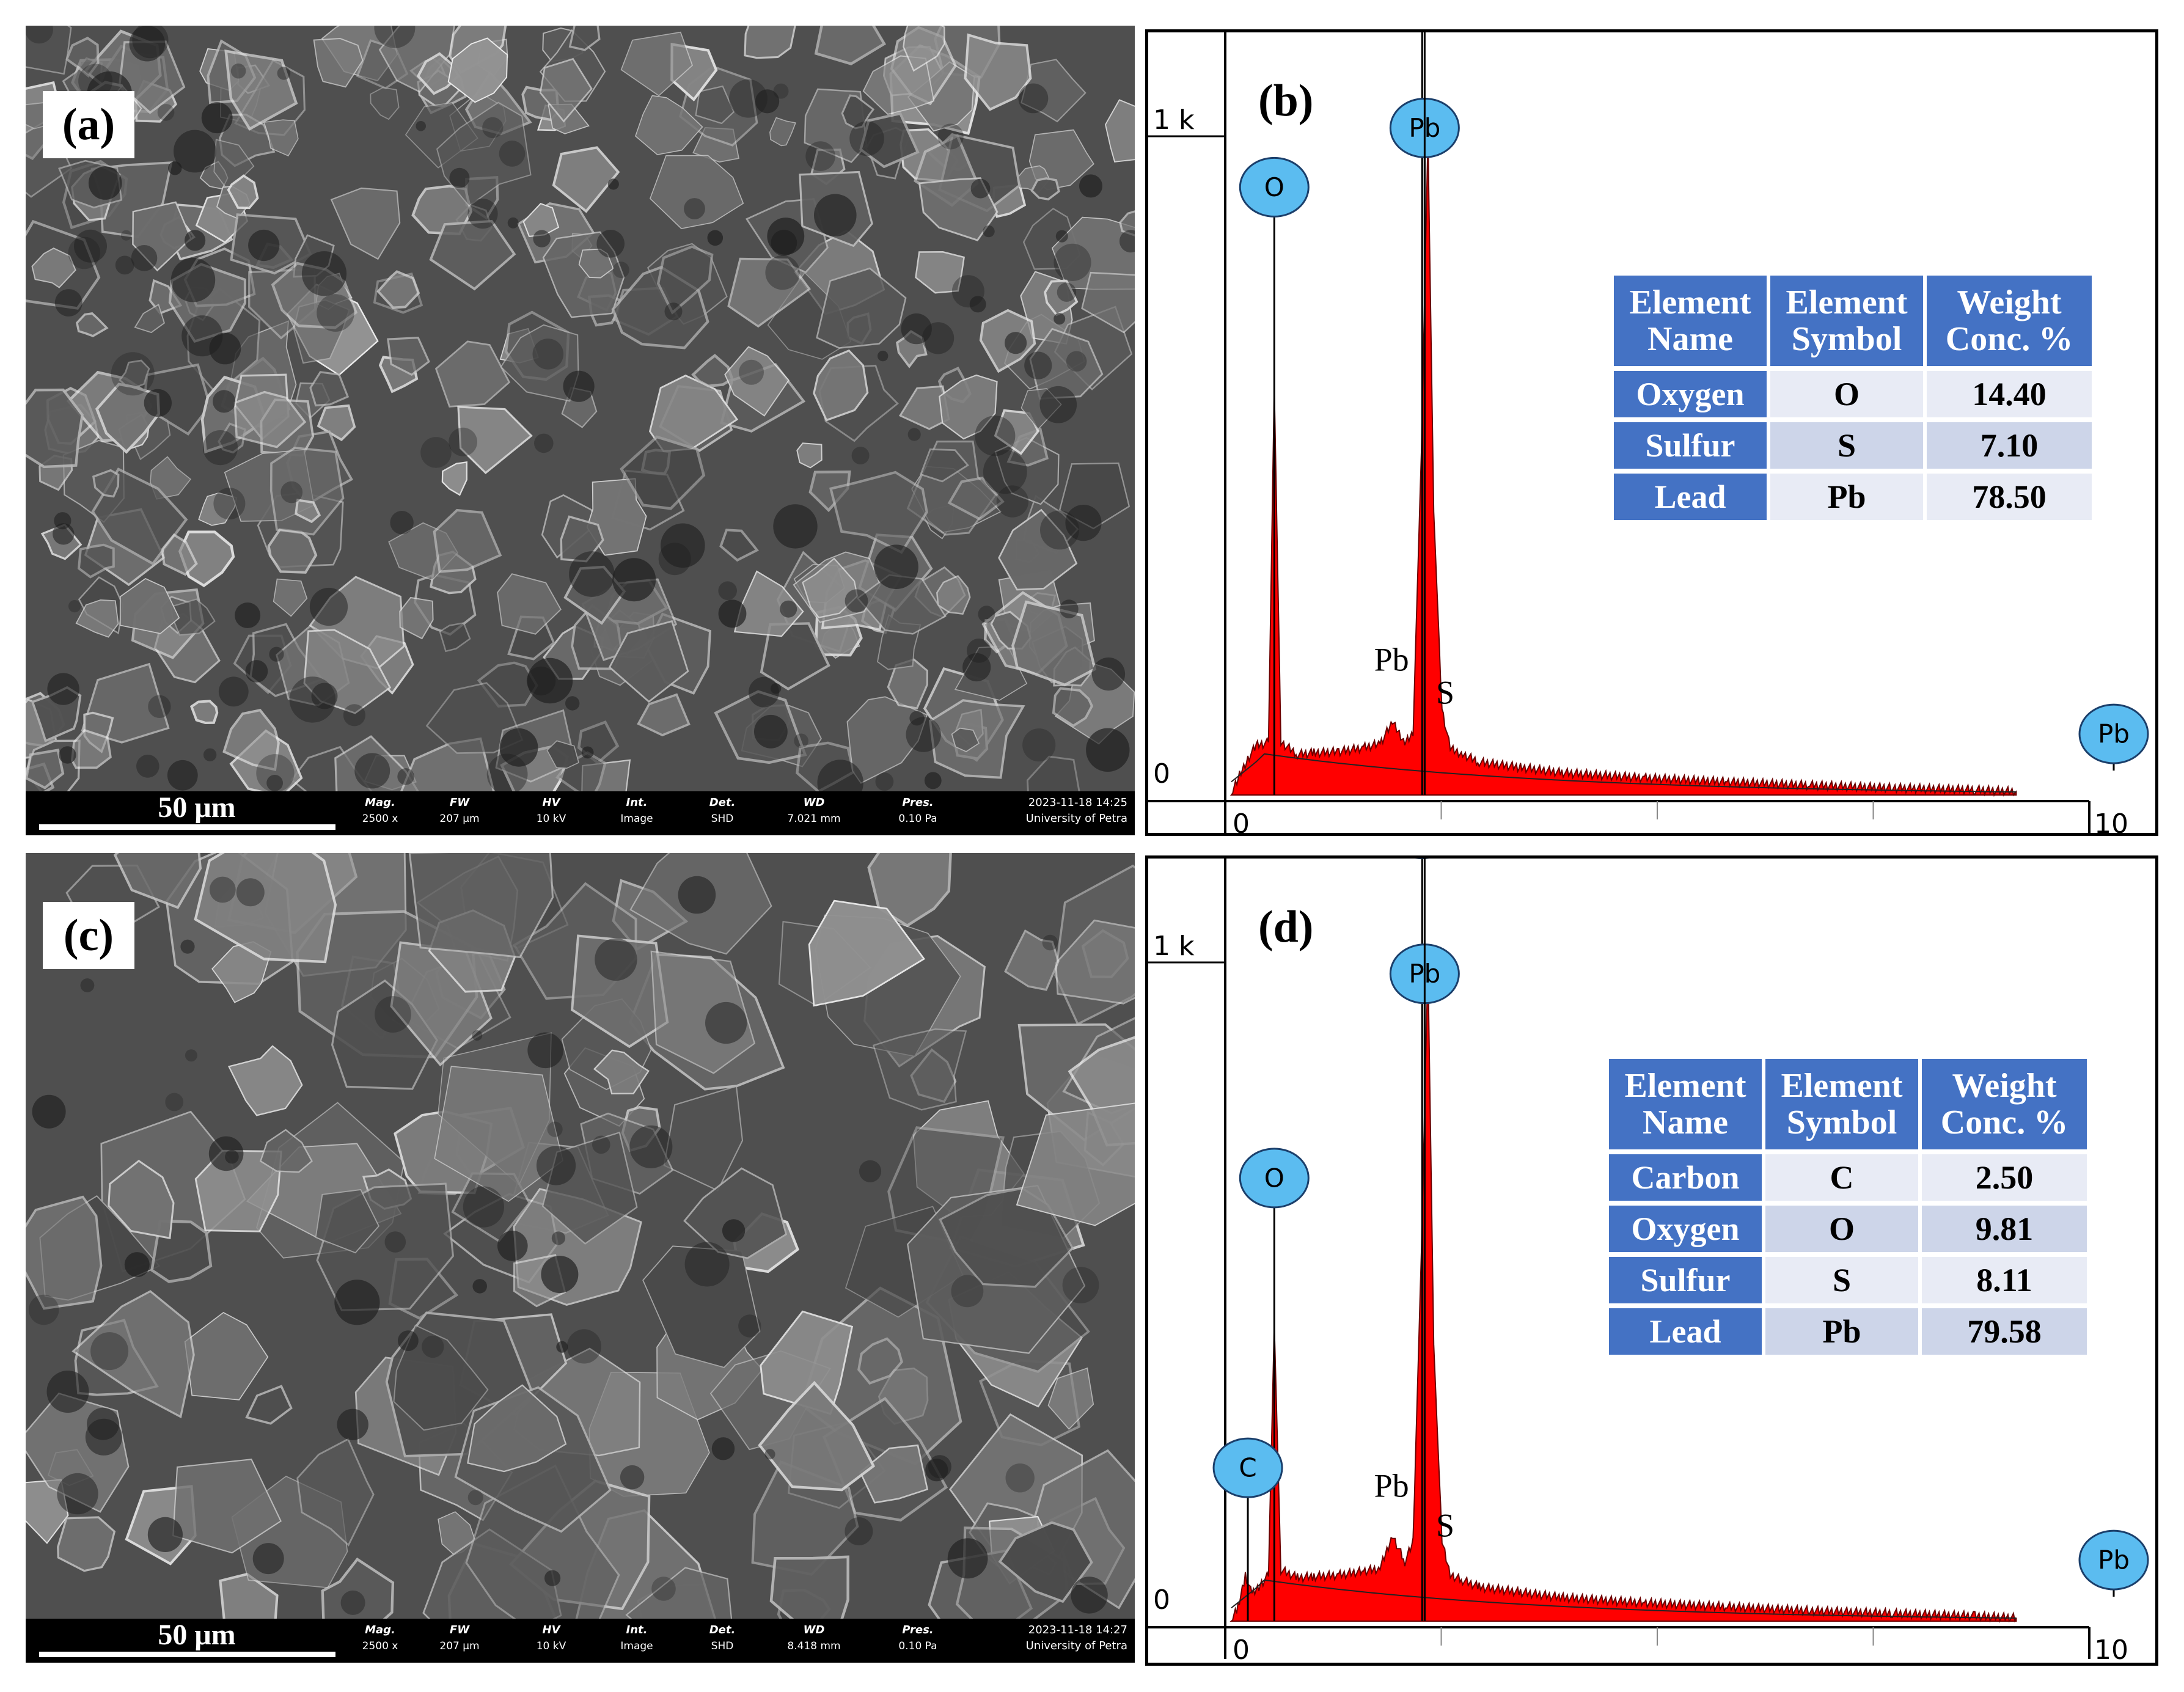  What do you see at coordinates (459, 1638) in the screenshot?
I see `sem-meta-c-1: FW 207 μm` at bounding box center [459, 1638].